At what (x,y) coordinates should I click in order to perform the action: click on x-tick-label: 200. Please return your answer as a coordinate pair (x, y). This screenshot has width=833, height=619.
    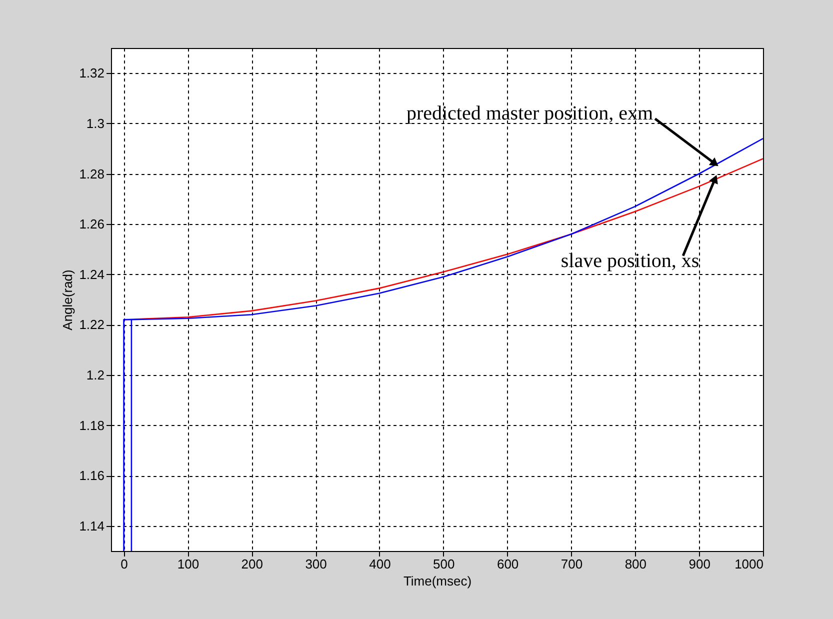
    Looking at the image, I should click on (252, 564).